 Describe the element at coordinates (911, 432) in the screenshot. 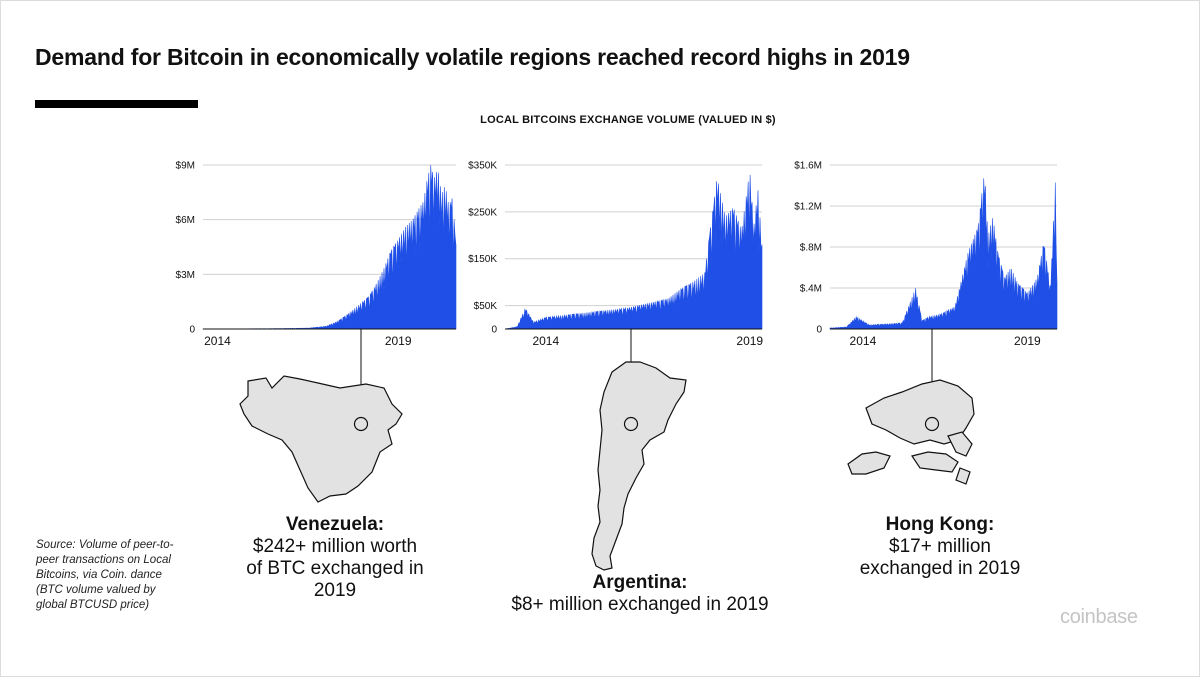

I see `hong-kong-map` at that location.